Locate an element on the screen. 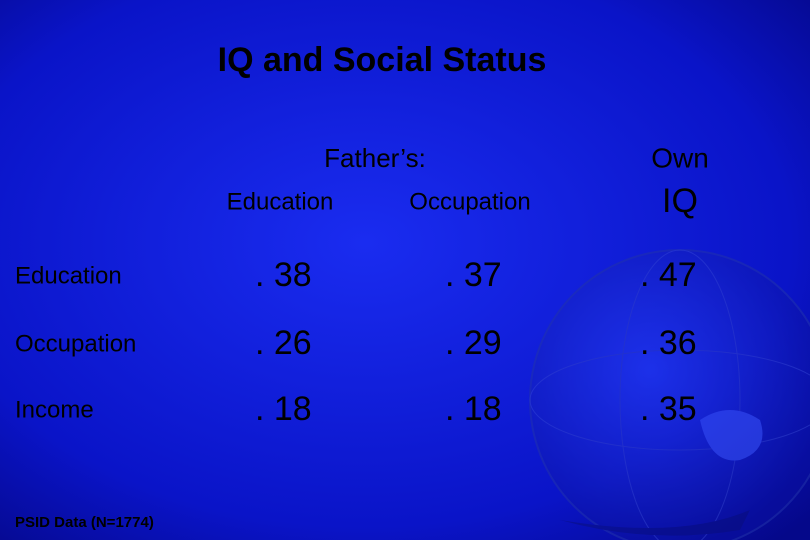 The width and height of the screenshot is (810, 540). row-label: Education is located at coordinates (68, 275).